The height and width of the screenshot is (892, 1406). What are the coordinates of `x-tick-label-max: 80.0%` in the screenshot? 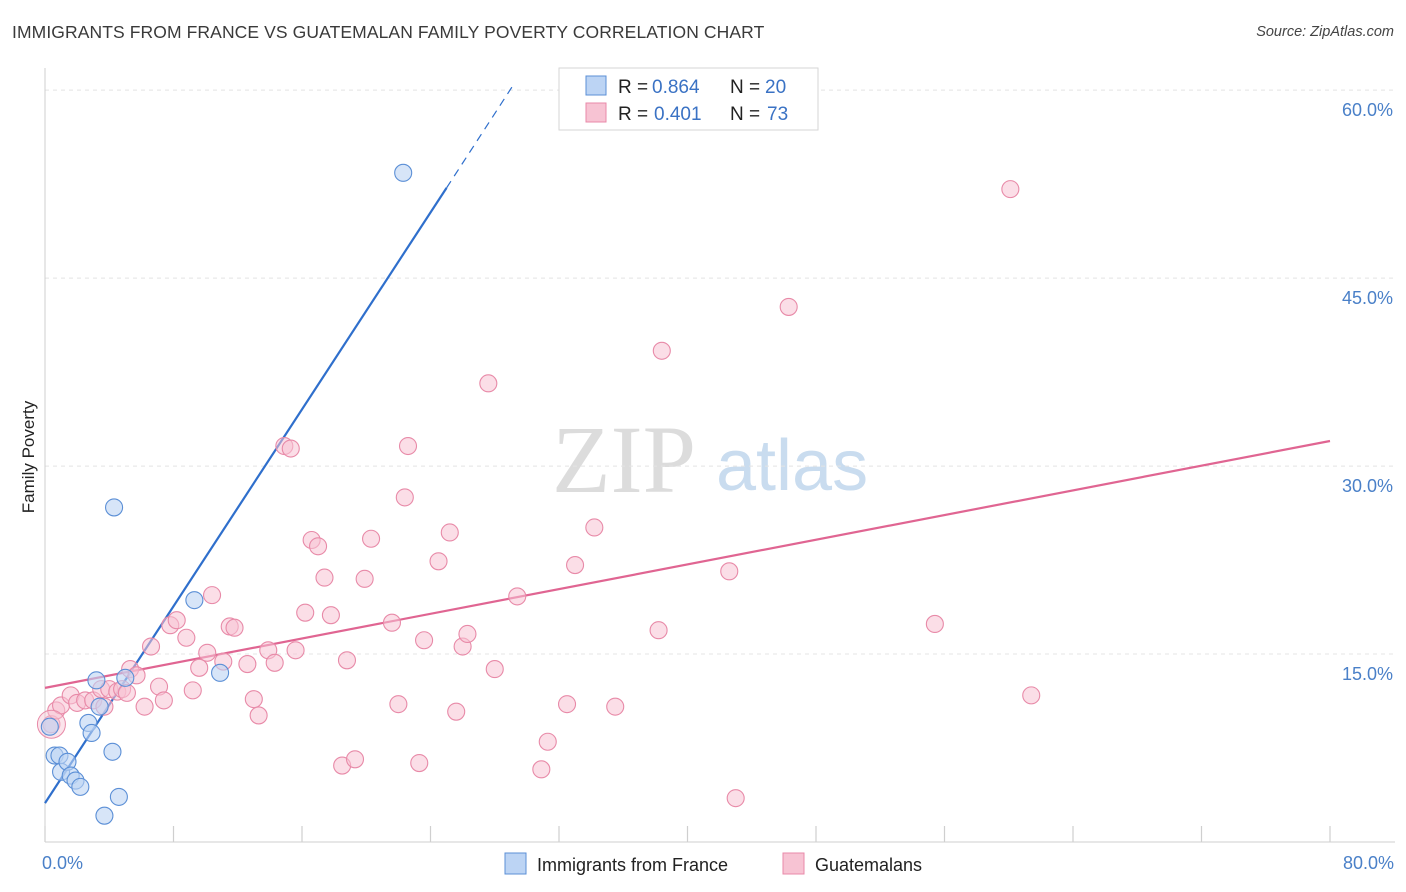 It's located at (1368, 863).